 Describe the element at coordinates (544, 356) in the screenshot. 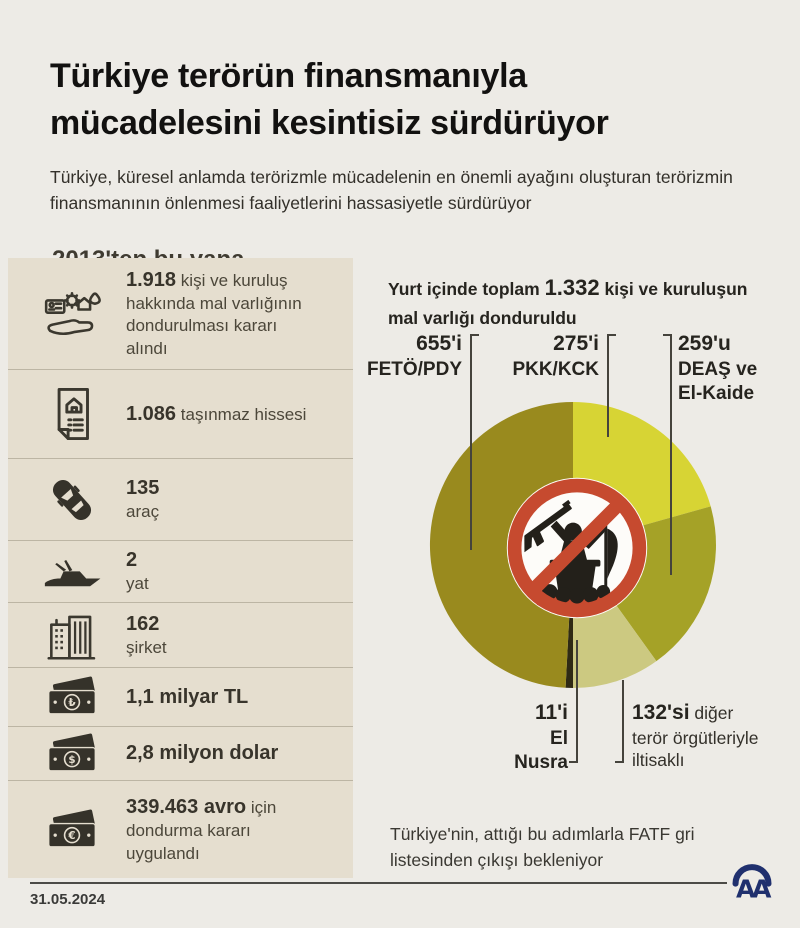

I see `callout-pkk: 275'i PKK/KCK` at that location.